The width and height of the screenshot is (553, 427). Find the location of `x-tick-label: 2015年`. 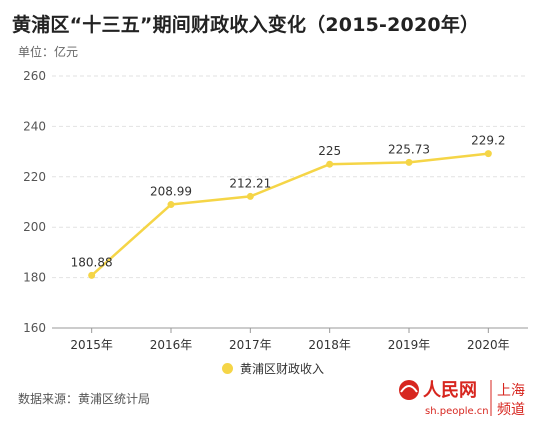

x-tick-label: 2015年 is located at coordinates (91, 345).